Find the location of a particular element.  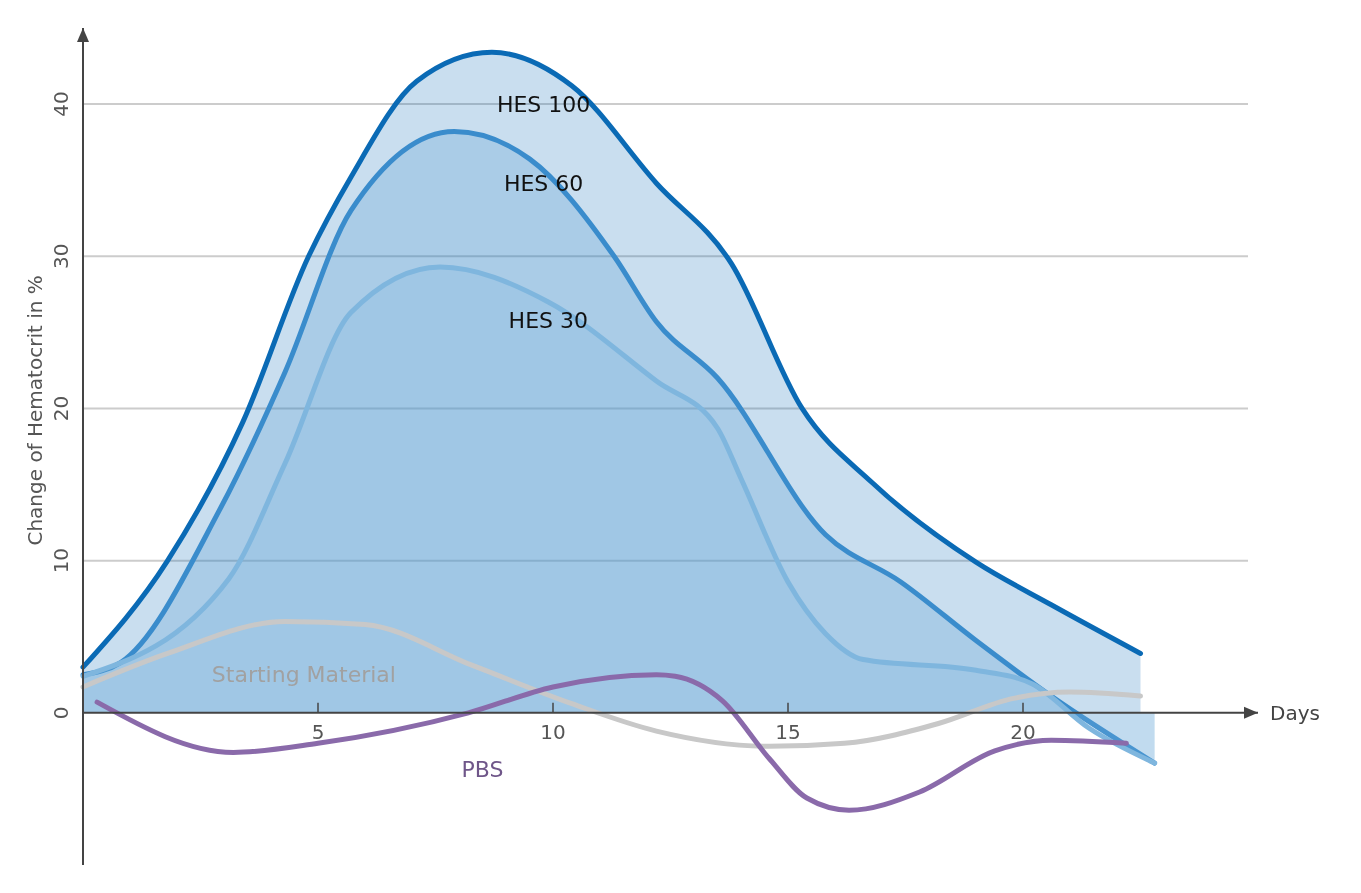

x-tick-label: 15 is located at coordinates (788, 731).